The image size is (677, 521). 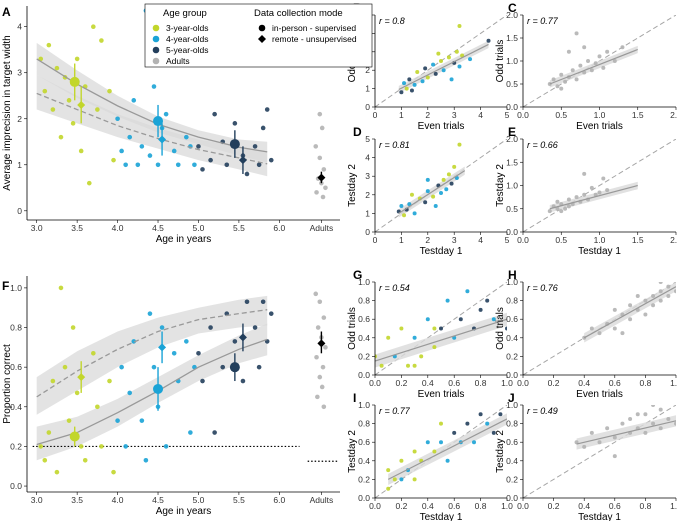 What do you see at coordinates (427, 115) in the screenshot?
I see `x-tick-label: 2` at bounding box center [427, 115].